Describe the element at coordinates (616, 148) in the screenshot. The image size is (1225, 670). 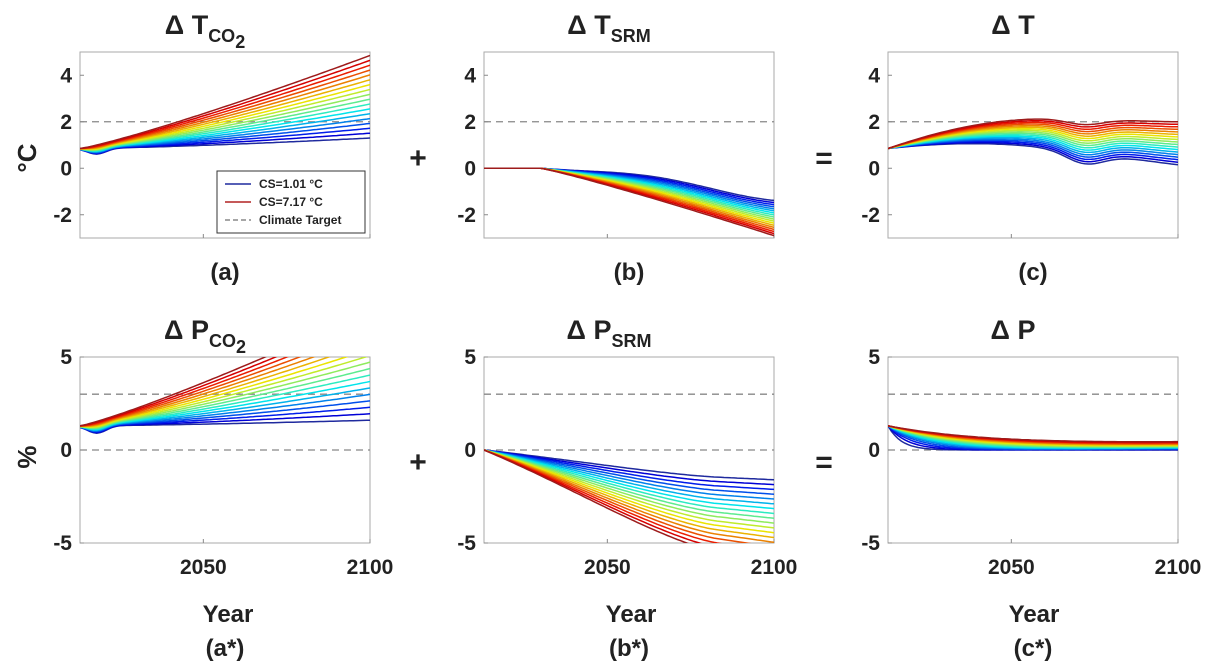
I see `panel-b: -2 0 2 4 Δ TSRM (b)` at that location.